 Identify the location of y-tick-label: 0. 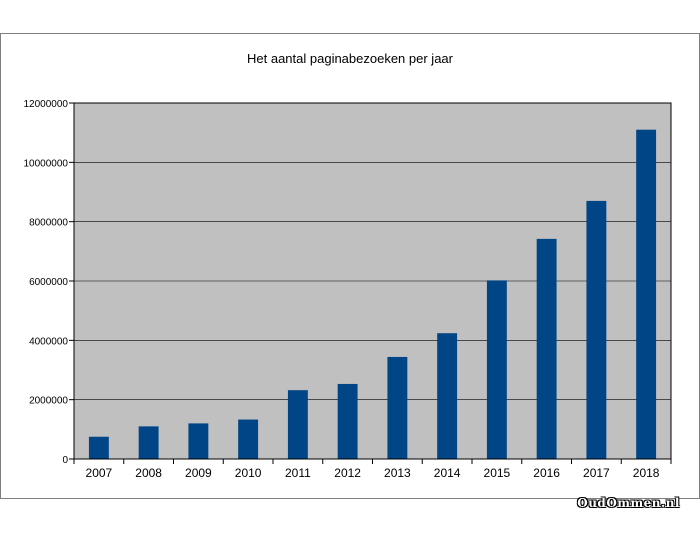
(65, 460).